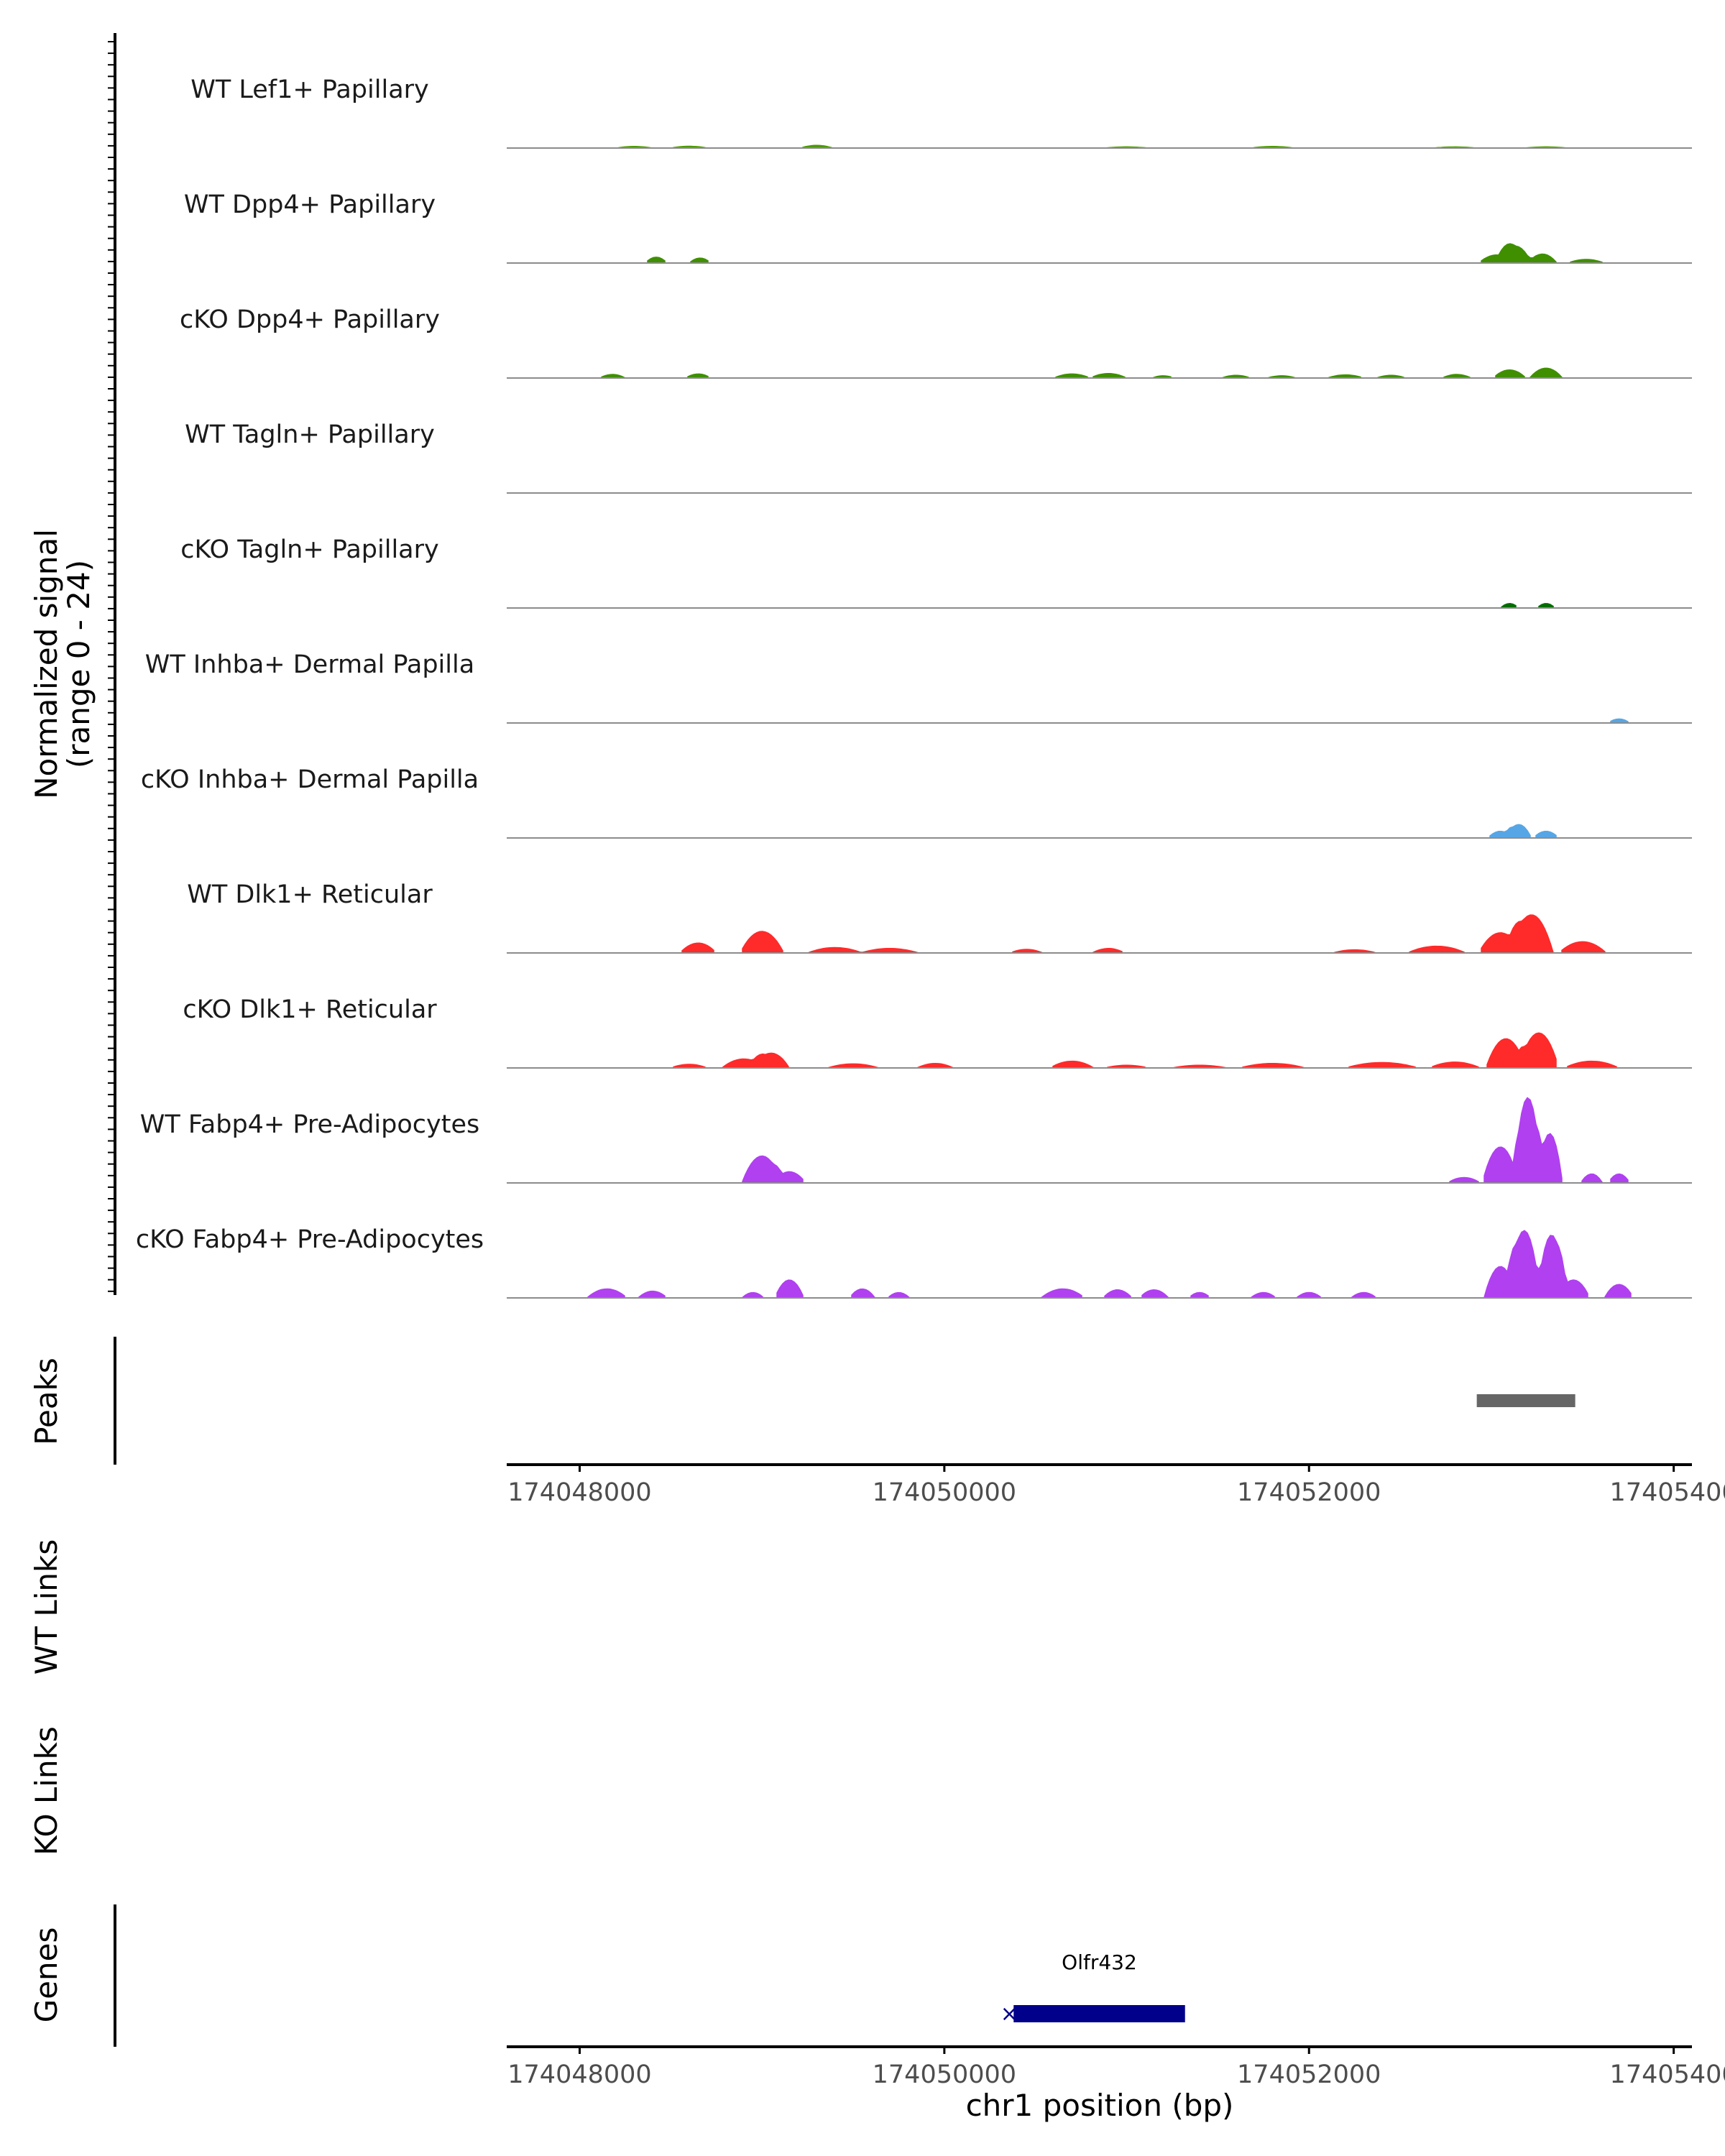  Describe the element at coordinates (310, 894) in the screenshot. I see `track-label: WT Dlk1+ Reticular` at that location.